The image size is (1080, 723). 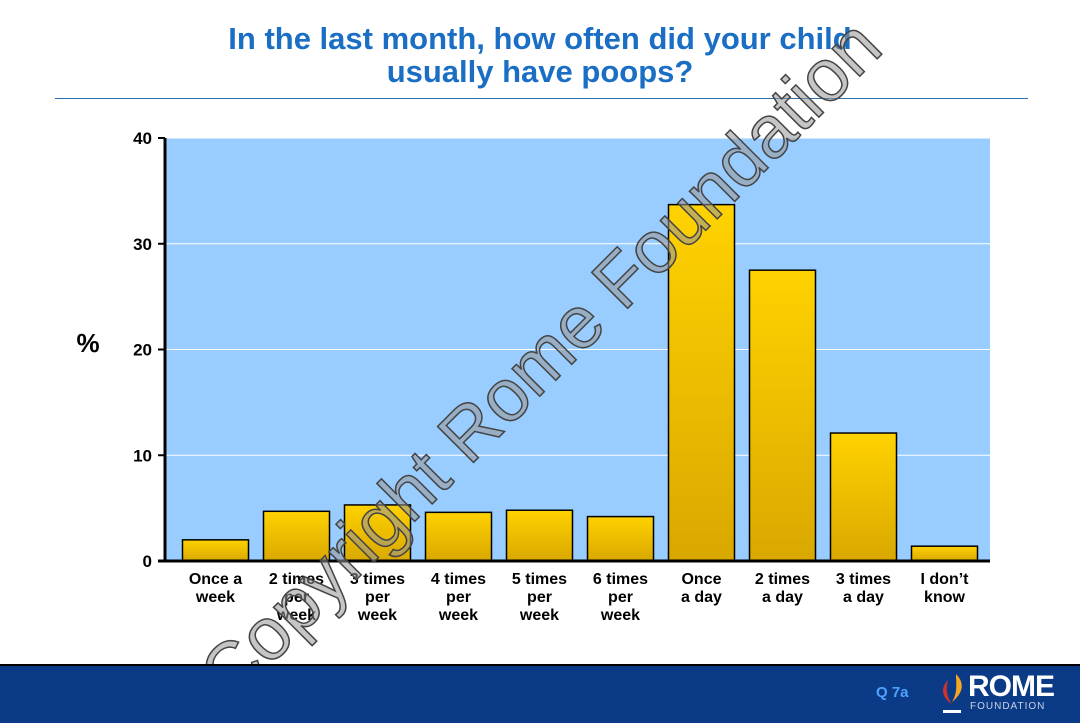 I want to click on logo-subtitle: FOUNDATION, so click(x=1008, y=706).